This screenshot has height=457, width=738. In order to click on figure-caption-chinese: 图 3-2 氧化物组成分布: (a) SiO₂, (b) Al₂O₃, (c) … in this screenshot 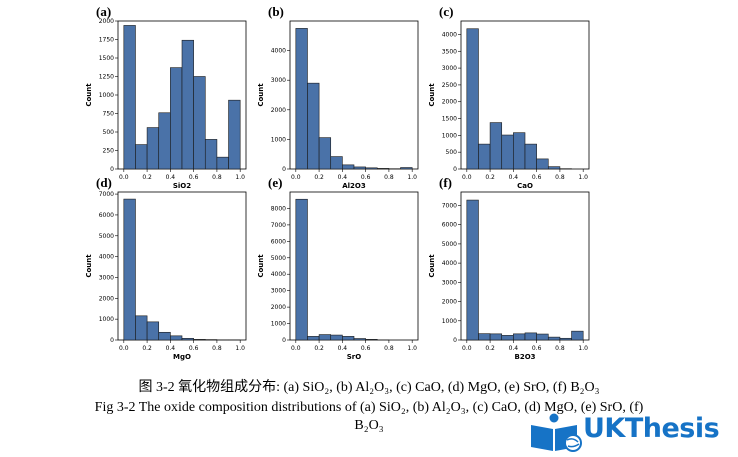, I will do `click(369, 387)`.